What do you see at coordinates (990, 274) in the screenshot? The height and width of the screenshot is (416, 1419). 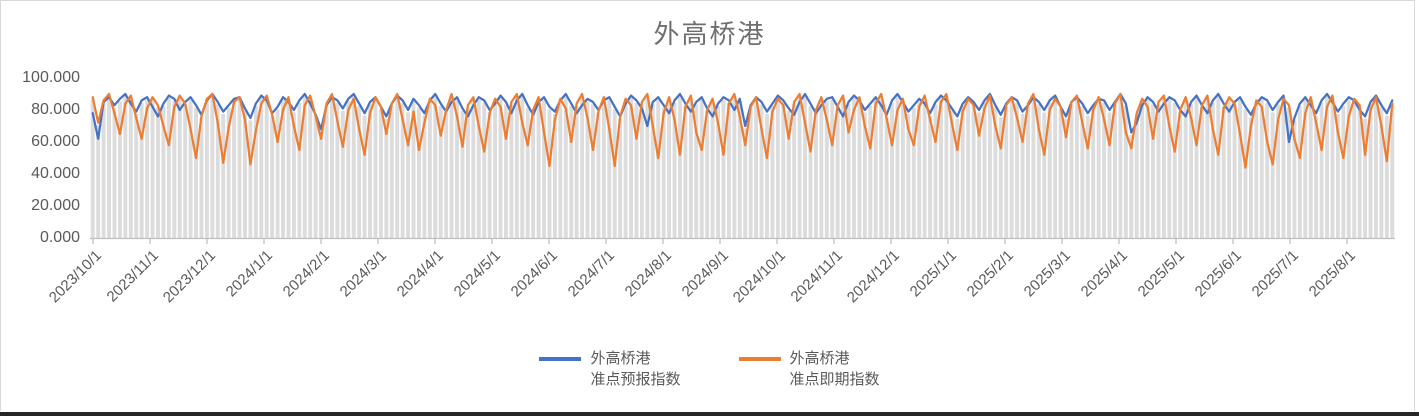 I see `x-axis-label: 2025/2/1` at bounding box center [990, 274].